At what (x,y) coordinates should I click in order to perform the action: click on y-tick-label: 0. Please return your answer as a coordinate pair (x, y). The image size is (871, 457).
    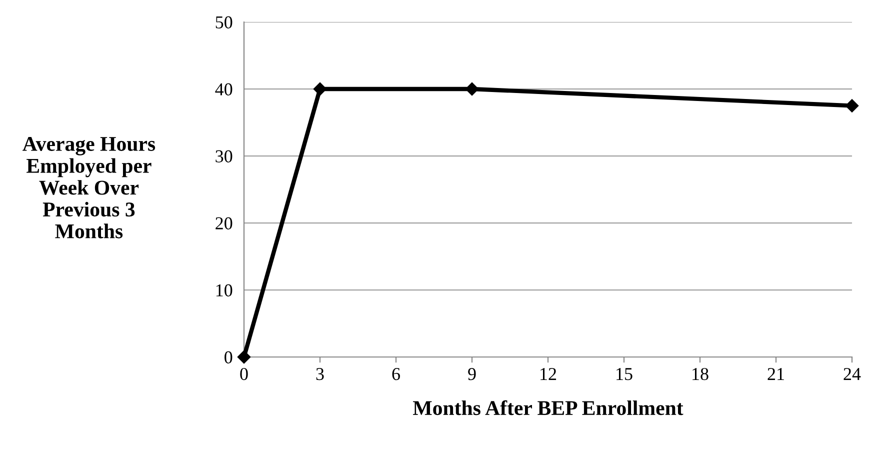
    Looking at the image, I should click on (228, 357).